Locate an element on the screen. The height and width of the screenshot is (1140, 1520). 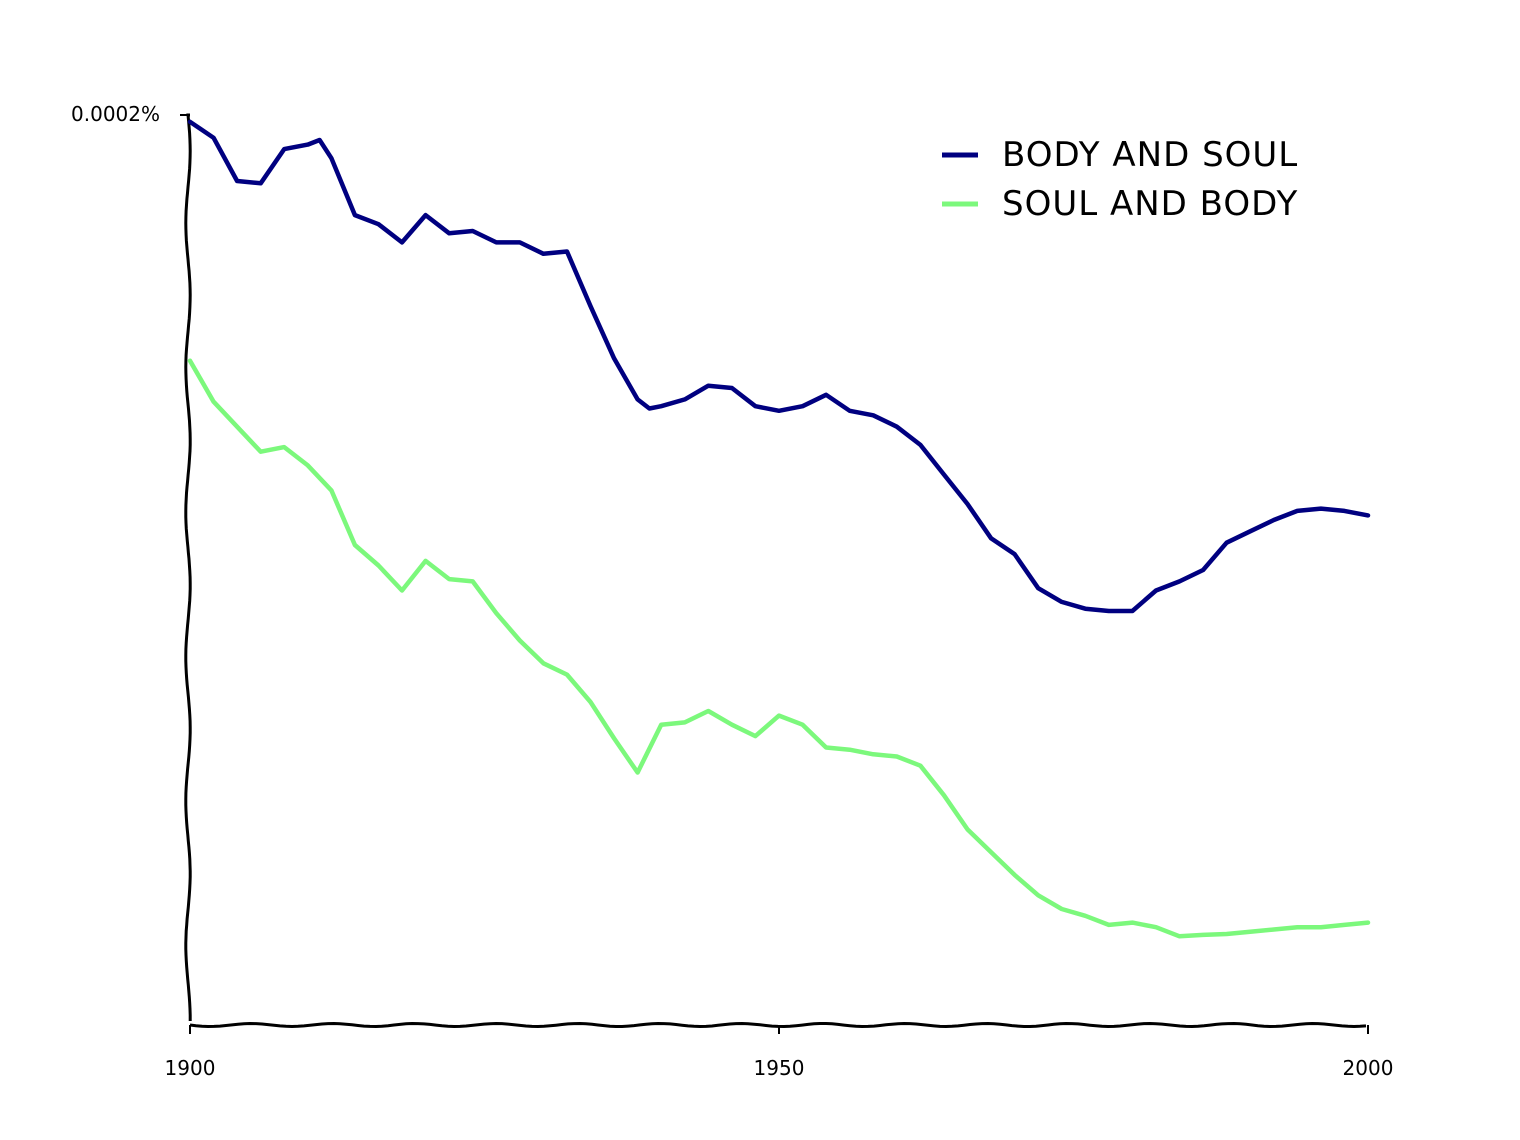
legend-label-body-and-soul: BODY AND SOUL is located at coordinates (1150, 155).